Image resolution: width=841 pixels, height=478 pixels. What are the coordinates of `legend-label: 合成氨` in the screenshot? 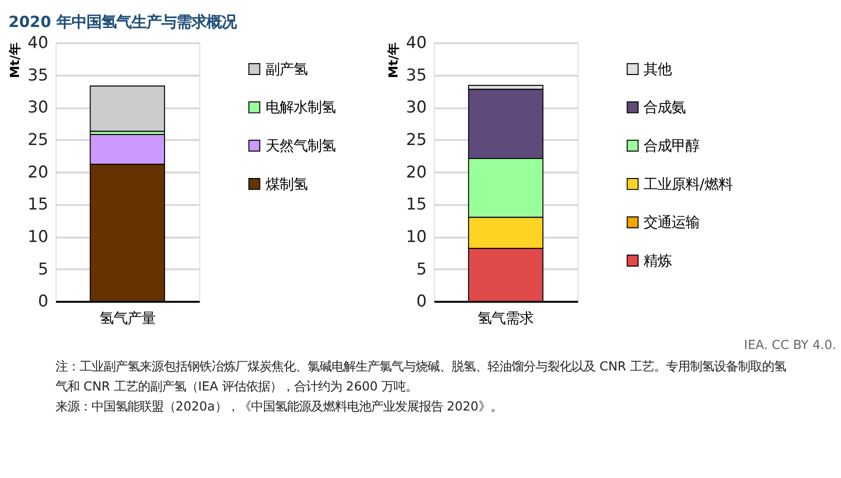 It's located at (665, 108).